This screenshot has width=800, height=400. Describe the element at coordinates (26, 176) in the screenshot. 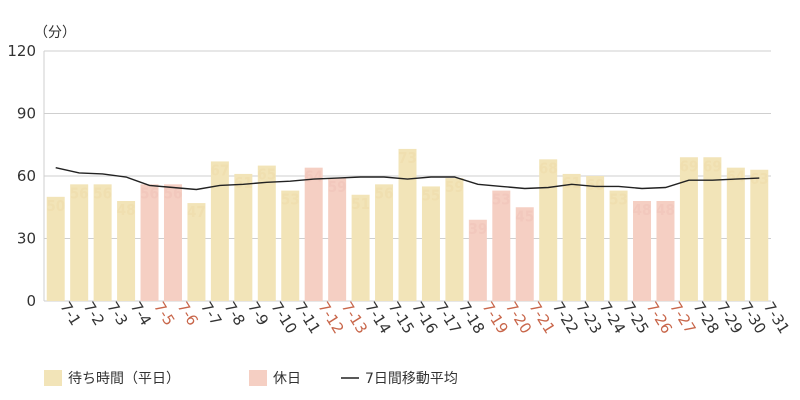

I see `y-tick-label: 60` at that location.